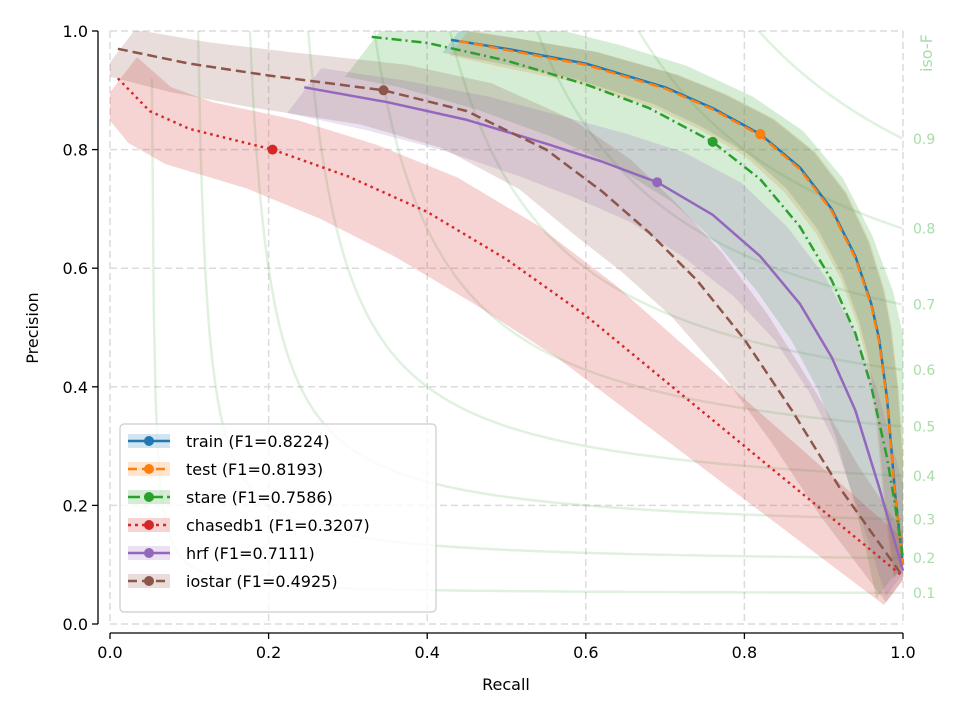 The width and height of the screenshot is (960, 720). What do you see at coordinates (259, 497) in the screenshot?
I see `legend-label: stare (F1=0.7586)` at bounding box center [259, 497].